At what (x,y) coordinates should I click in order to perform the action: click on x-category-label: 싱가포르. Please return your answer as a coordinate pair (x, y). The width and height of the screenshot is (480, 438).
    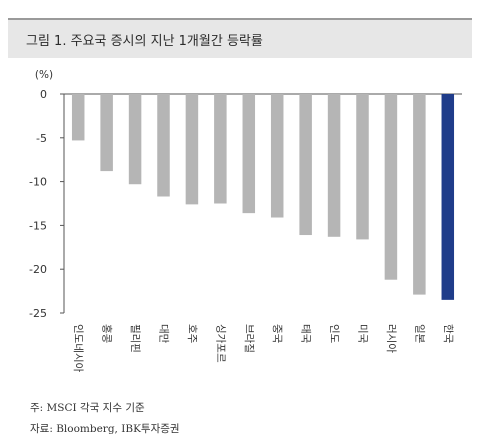
    Looking at the image, I should click on (220, 343).